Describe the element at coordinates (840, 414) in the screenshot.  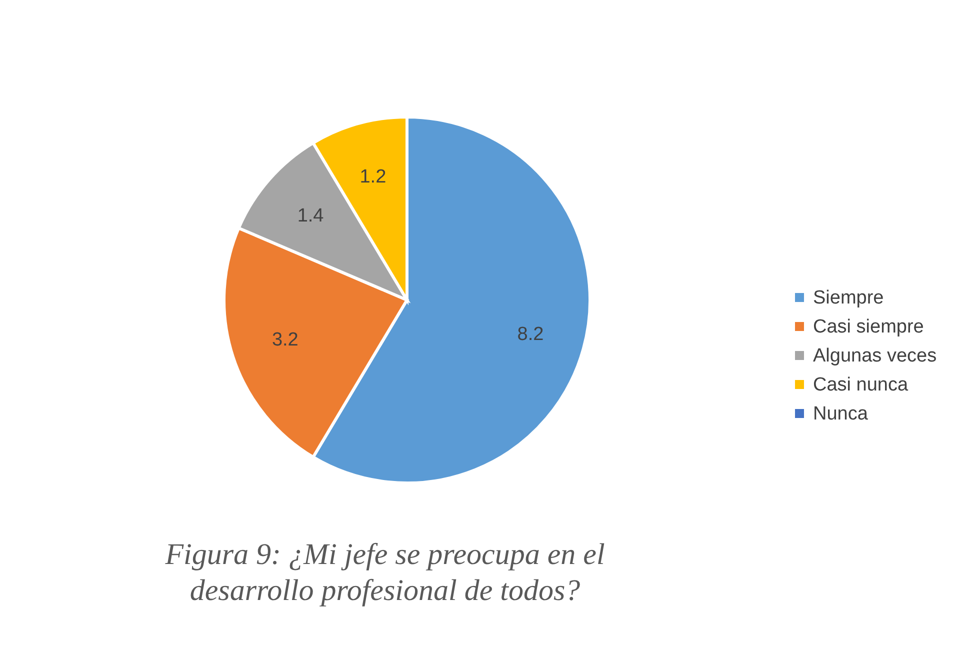
I see `legend-label: Nunca` at that location.